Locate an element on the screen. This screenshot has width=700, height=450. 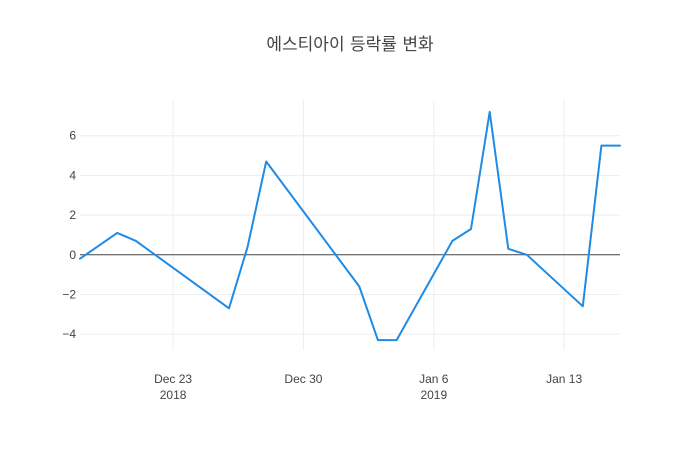
x-tick-label: Dec 23 is located at coordinates (173, 379).